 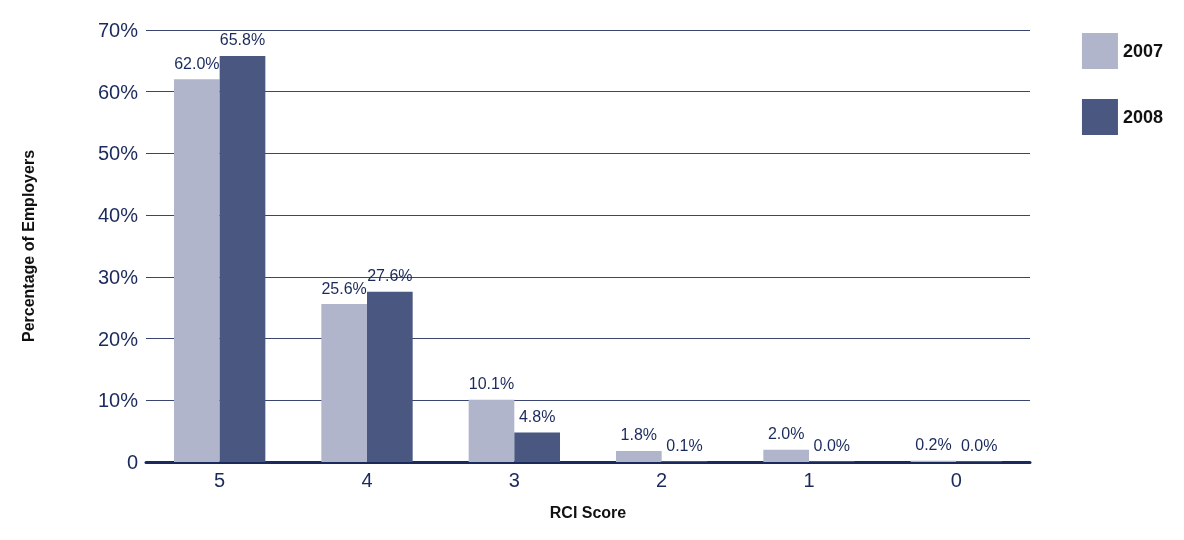 What do you see at coordinates (28, 246) in the screenshot?
I see `y-axis-title: Percentage of Employers` at bounding box center [28, 246].